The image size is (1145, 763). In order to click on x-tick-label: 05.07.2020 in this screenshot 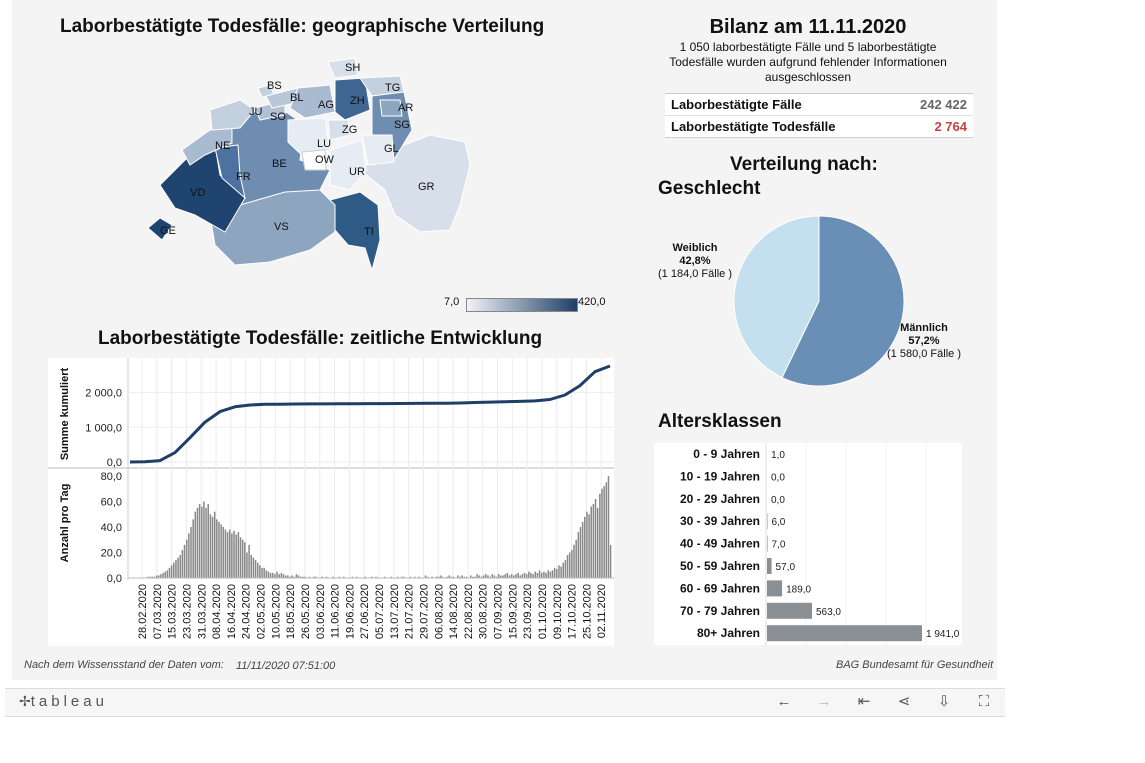, I will do `click(380, 611)`.